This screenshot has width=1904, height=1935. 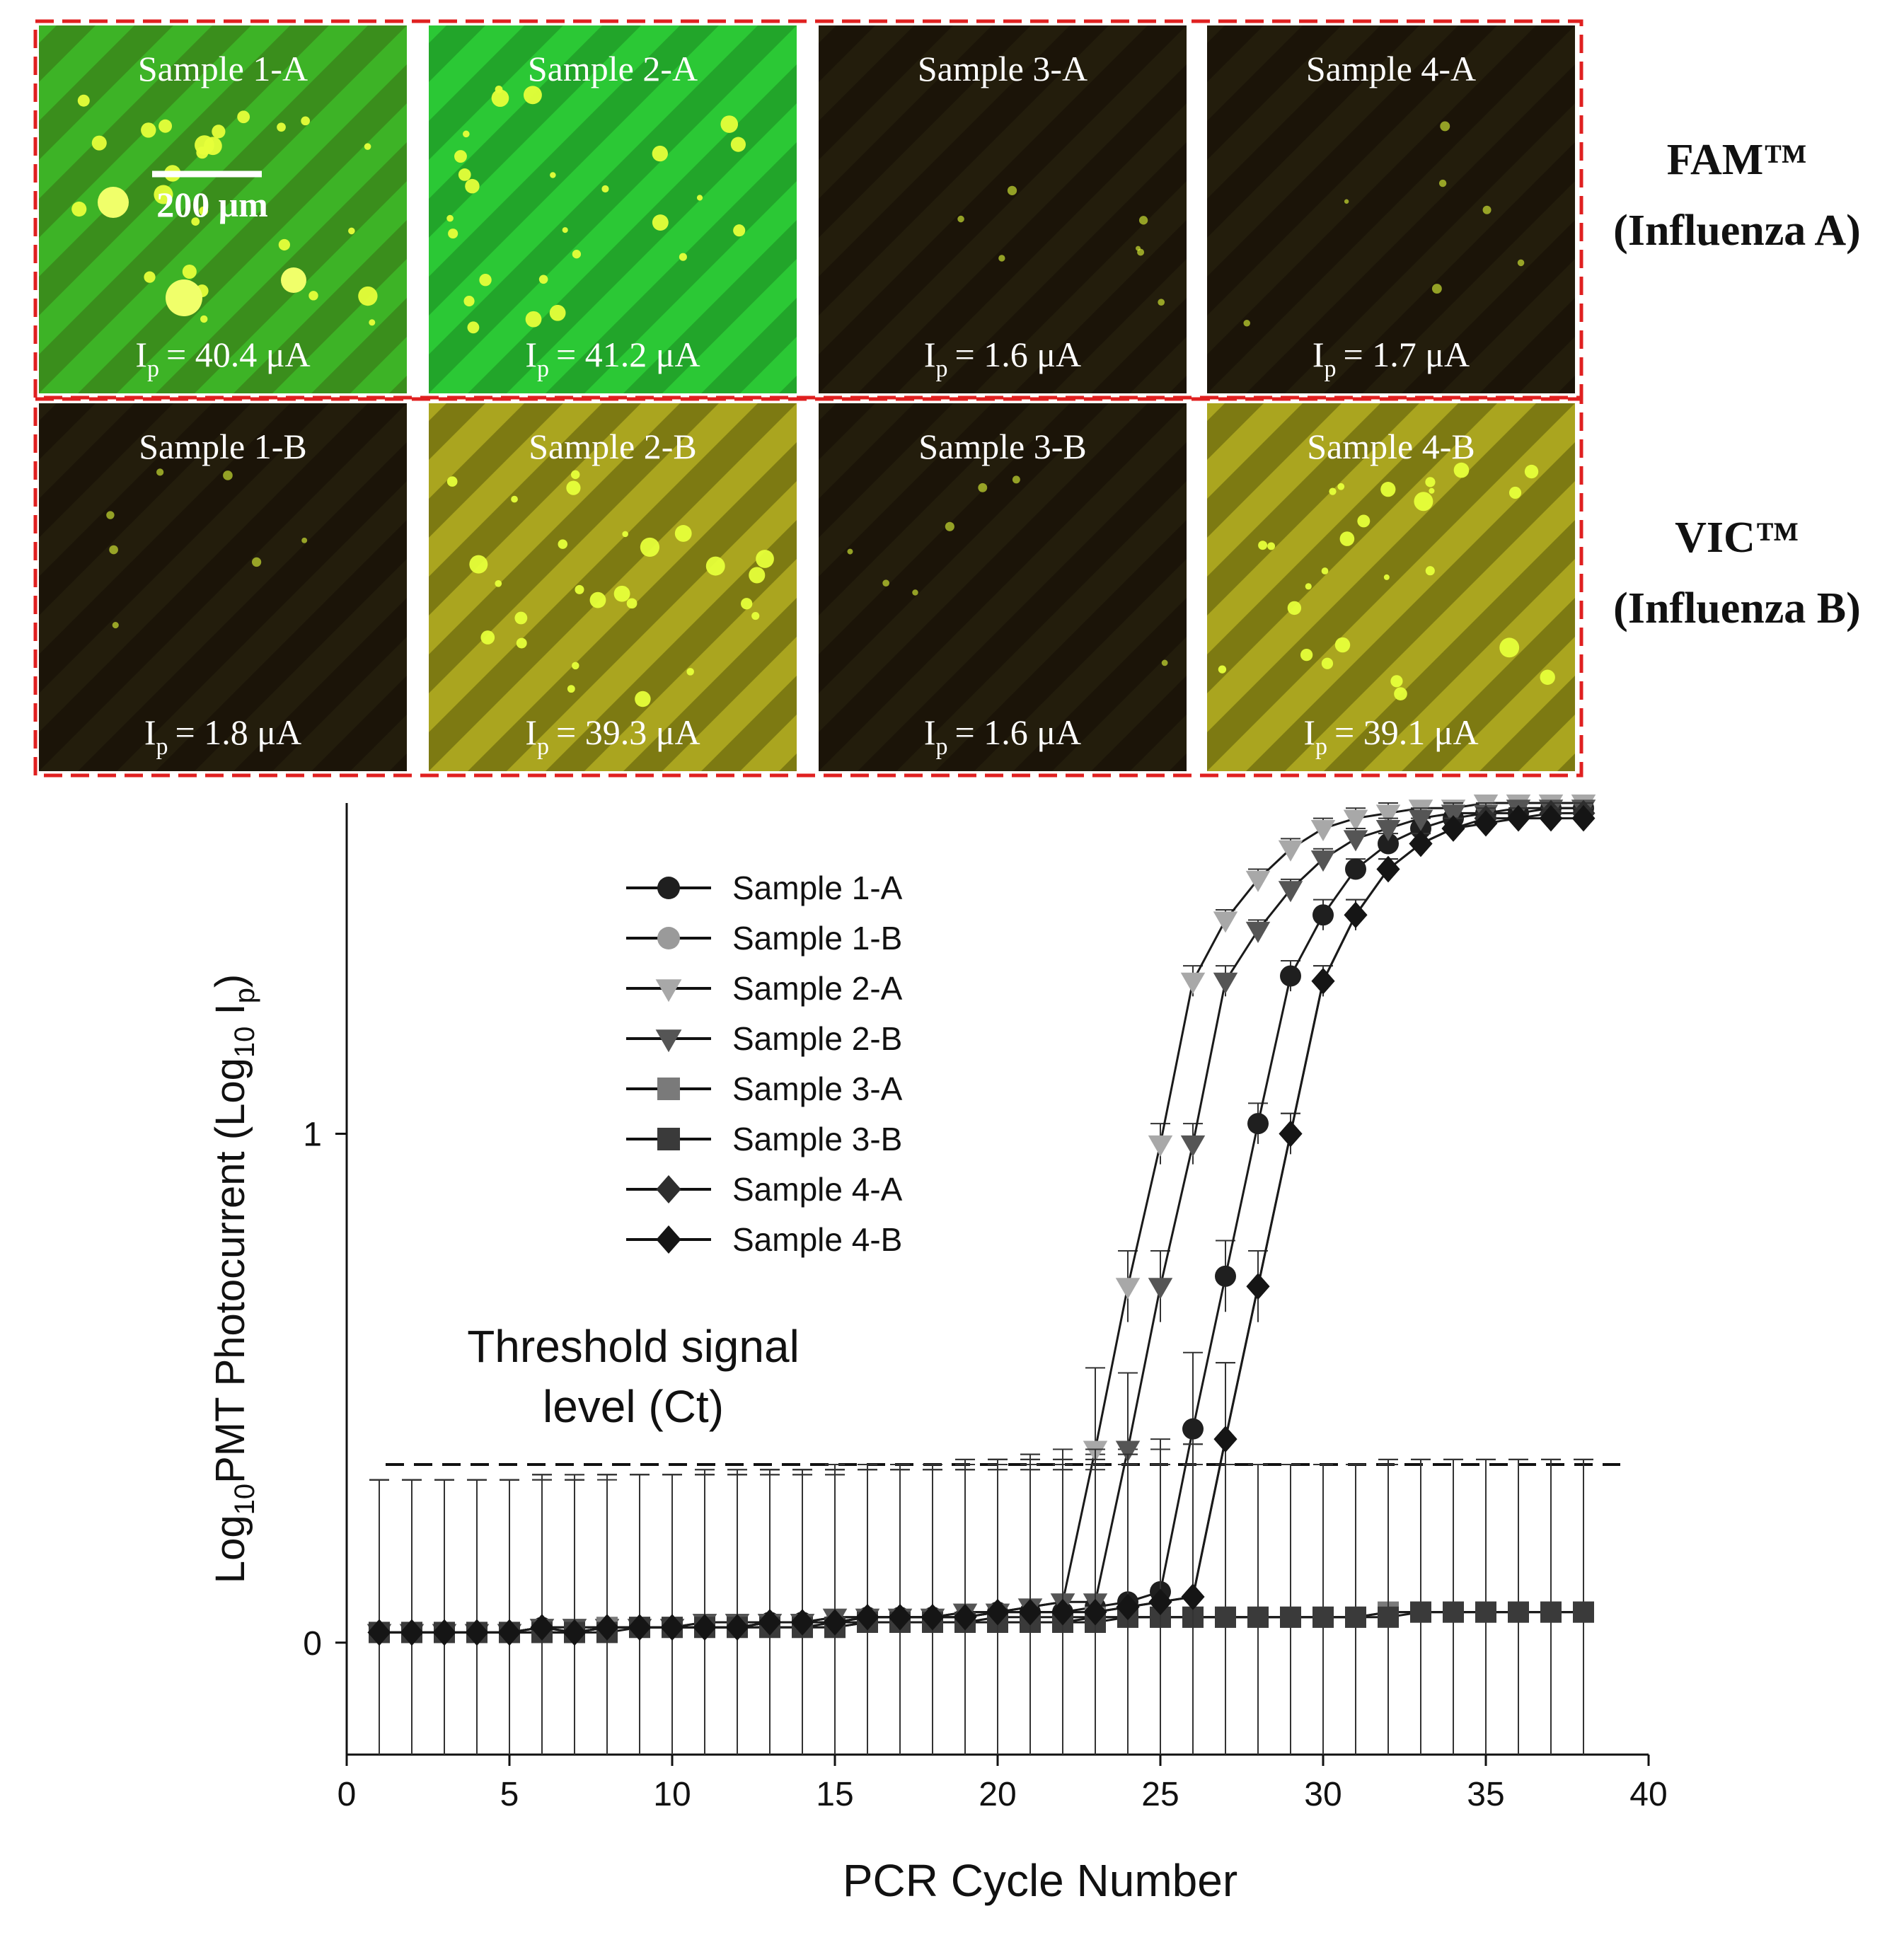 What do you see at coordinates (1002, 68) in the screenshot?
I see `sample-label: Sample 3-A` at bounding box center [1002, 68].